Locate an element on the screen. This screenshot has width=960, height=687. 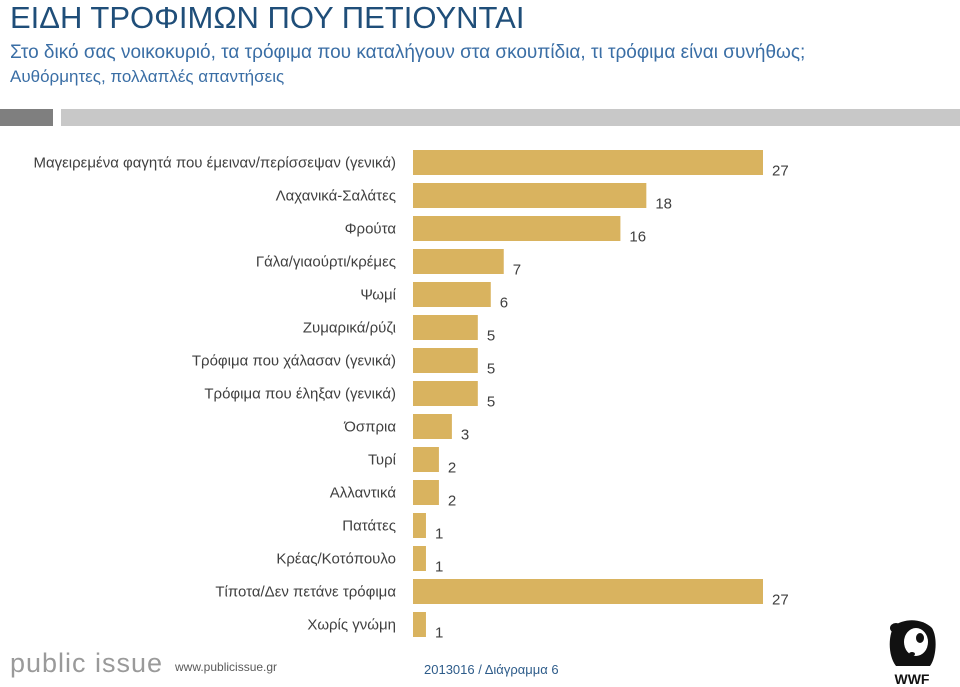
wwf-logo-text: WWF is located at coordinates (912, 678).